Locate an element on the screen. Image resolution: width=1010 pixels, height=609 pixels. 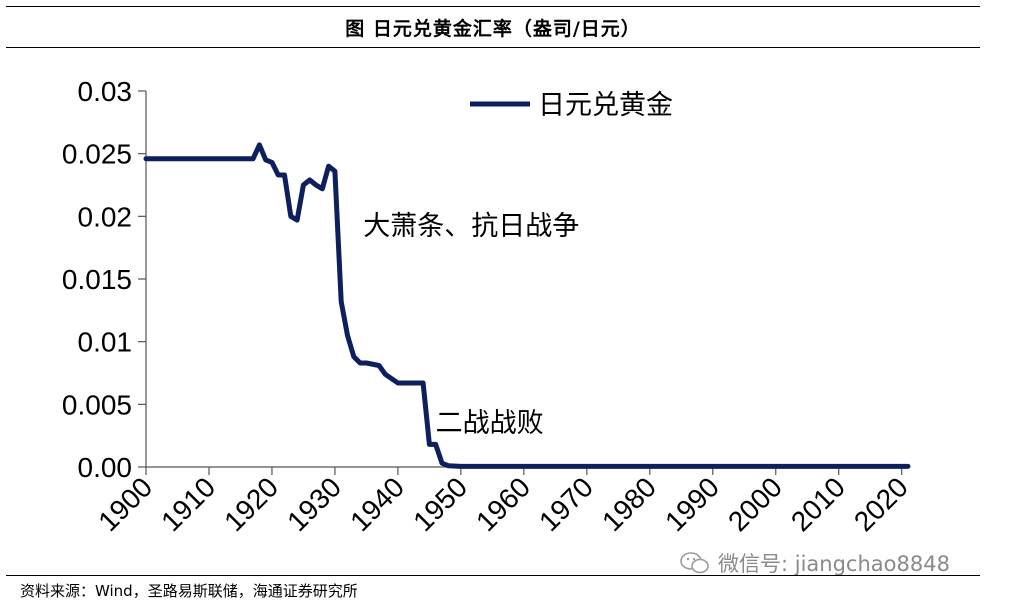
x-tick-label: 2020 is located at coordinates (881, 504).